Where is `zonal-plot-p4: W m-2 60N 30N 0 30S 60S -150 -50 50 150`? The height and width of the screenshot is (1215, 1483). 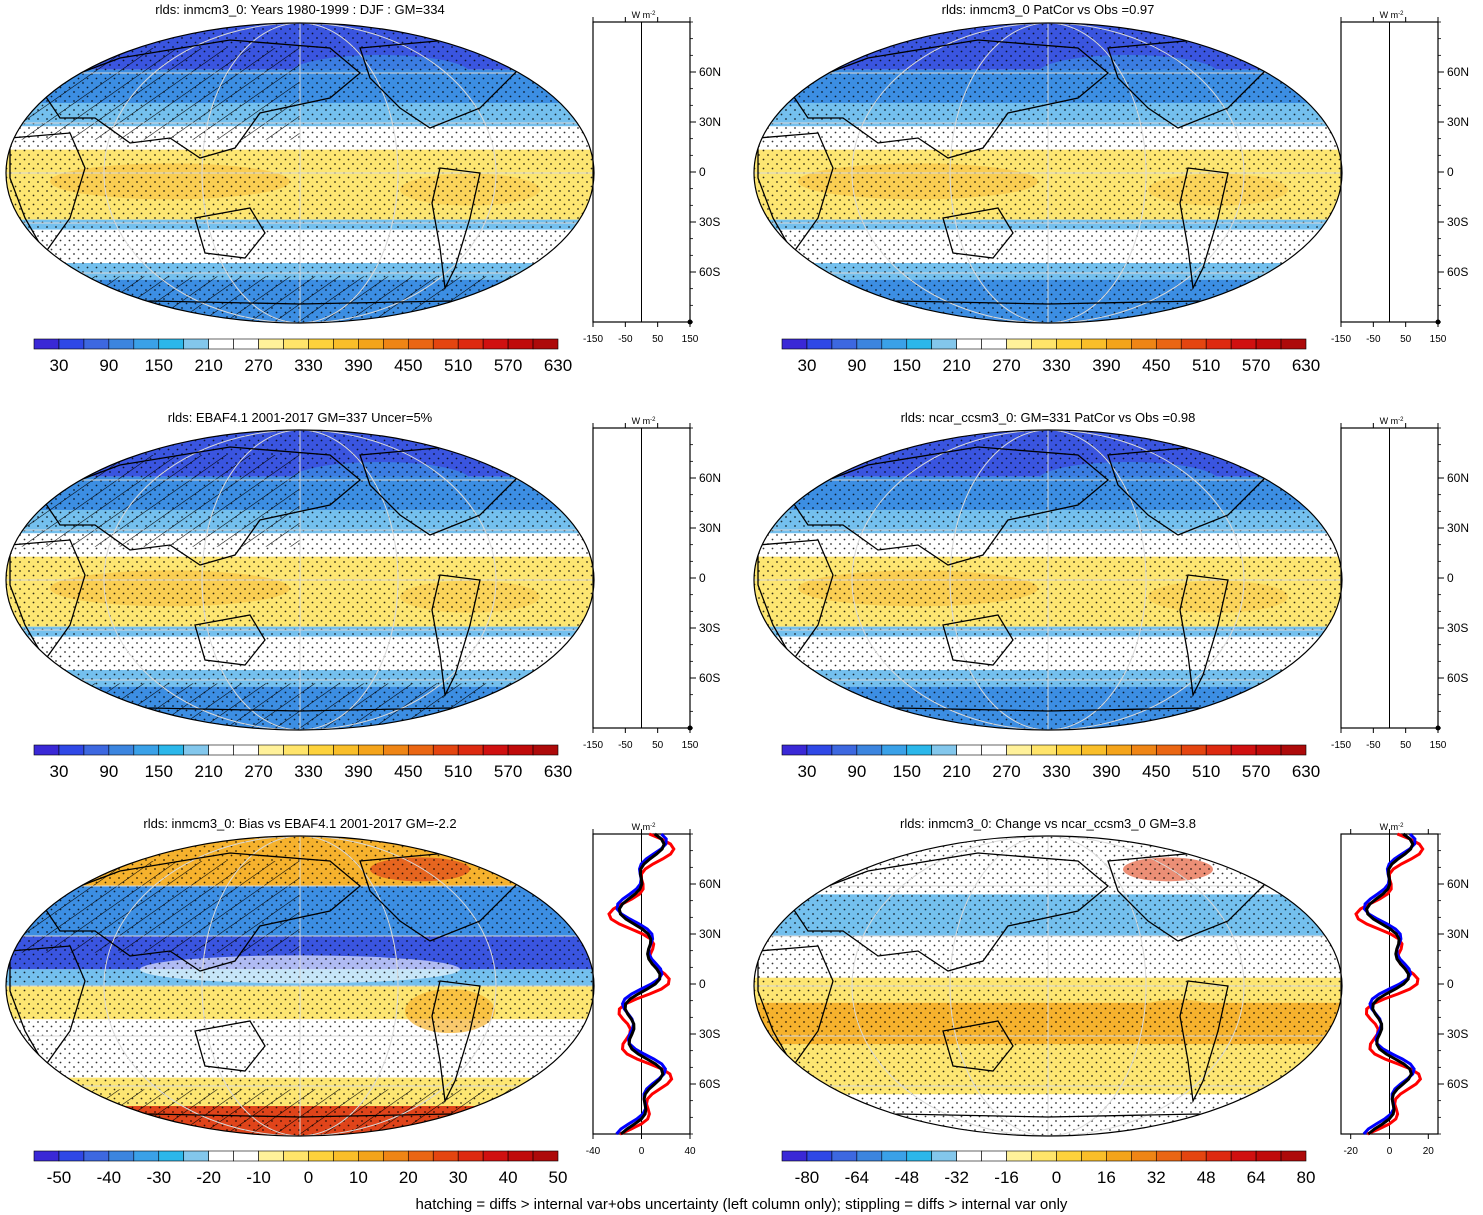
zonal-plot-p4: W m-2 60N 30N 0 30S 60S -150 -50 50 150 is located at coordinates (1400, 583).